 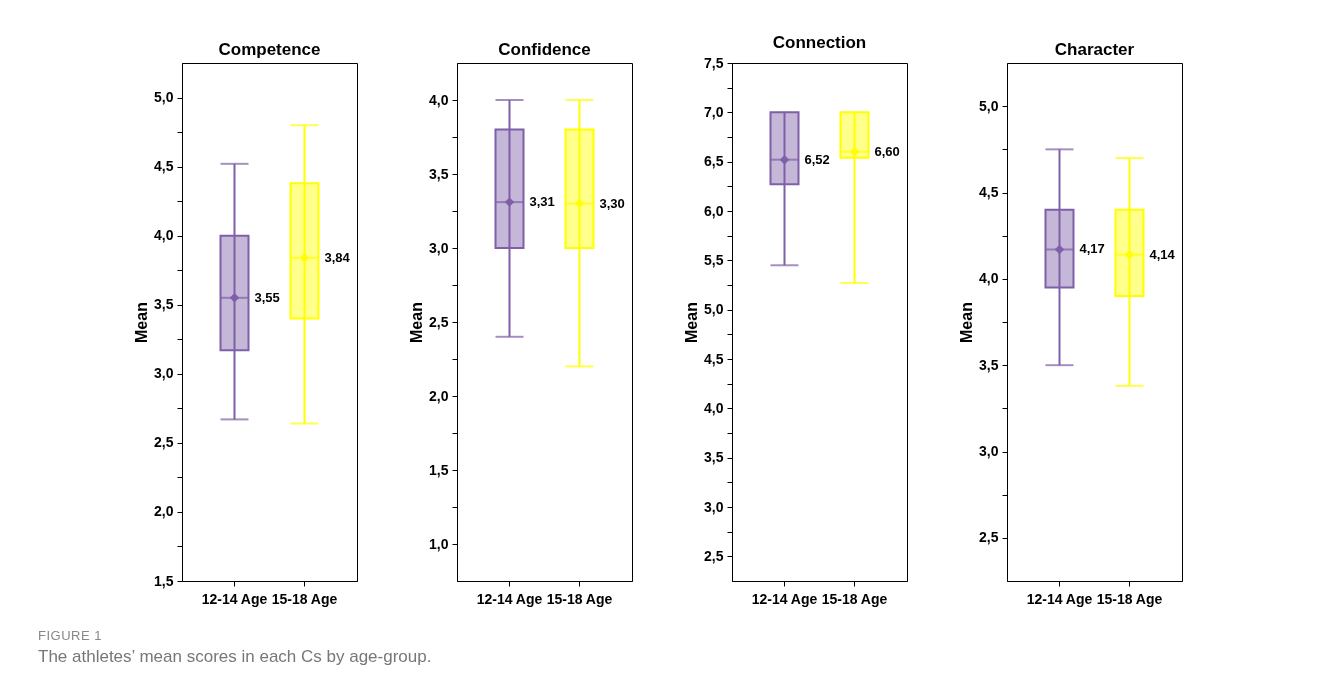 What do you see at coordinates (267, 297) in the screenshot?
I see `text: 3,55` at bounding box center [267, 297].